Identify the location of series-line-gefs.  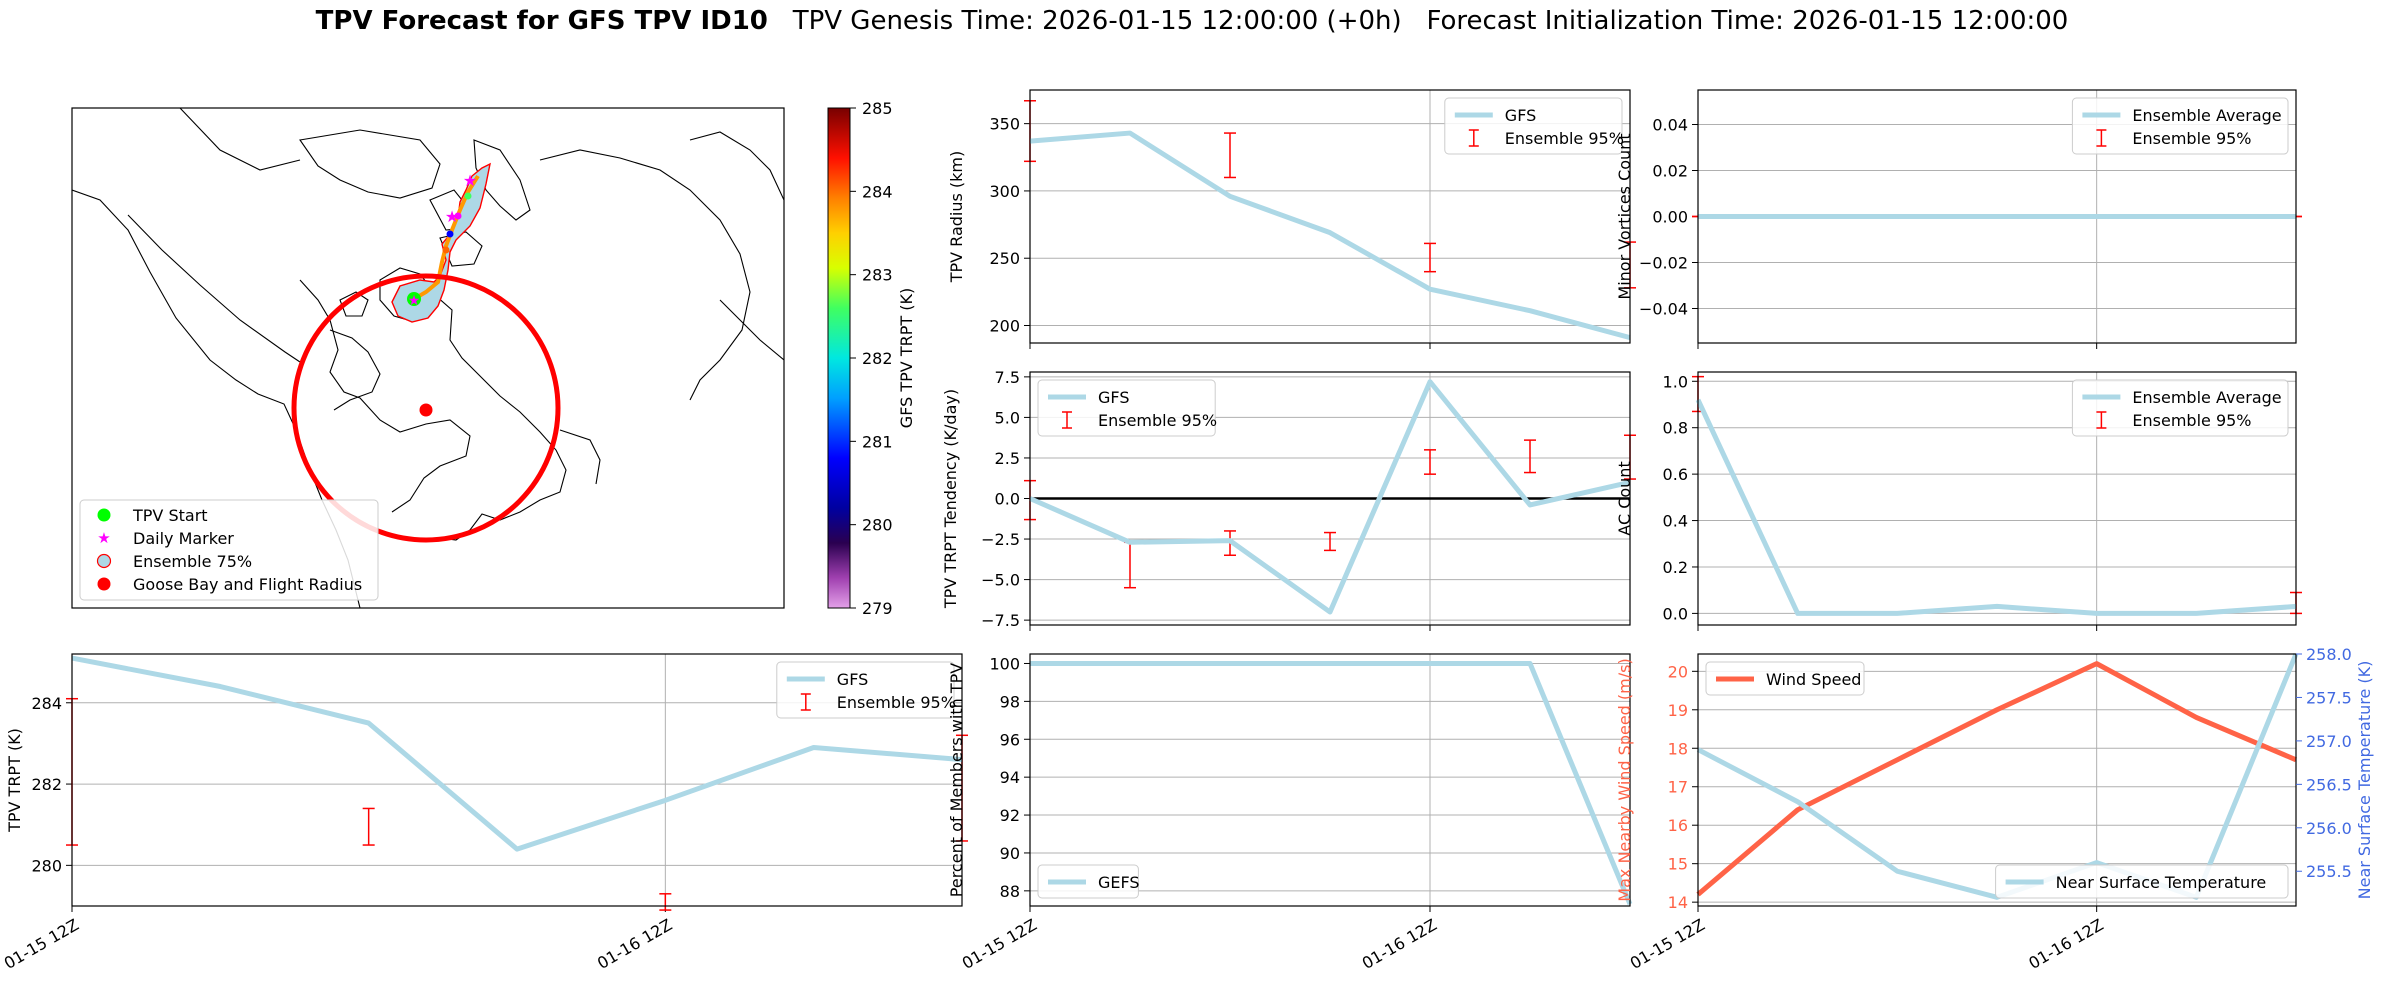
(1331, 783).